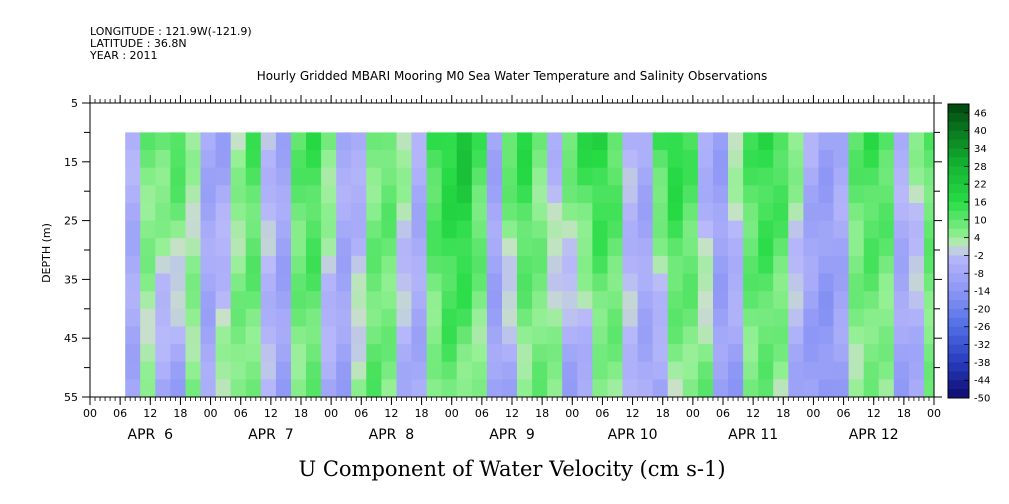 Image resolution: width=1009 pixels, height=504 pixels. What do you see at coordinates (844, 413) in the screenshot?
I see `x-hour-tick-label: 06` at bounding box center [844, 413].